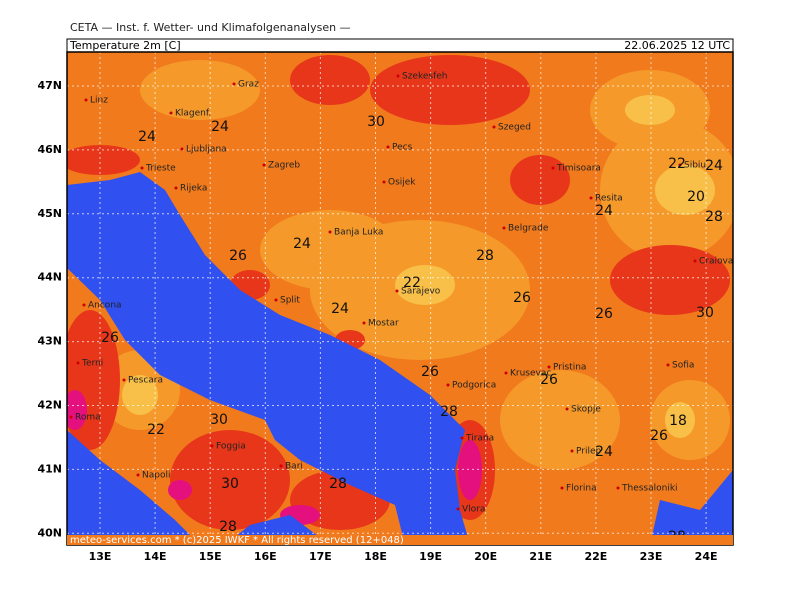 The width and height of the screenshot is (800, 600). What do you see at coordinates (49, 532) in the screenshot?
I see `lat-tick-label: 40N` at bounding box center [49, 532].